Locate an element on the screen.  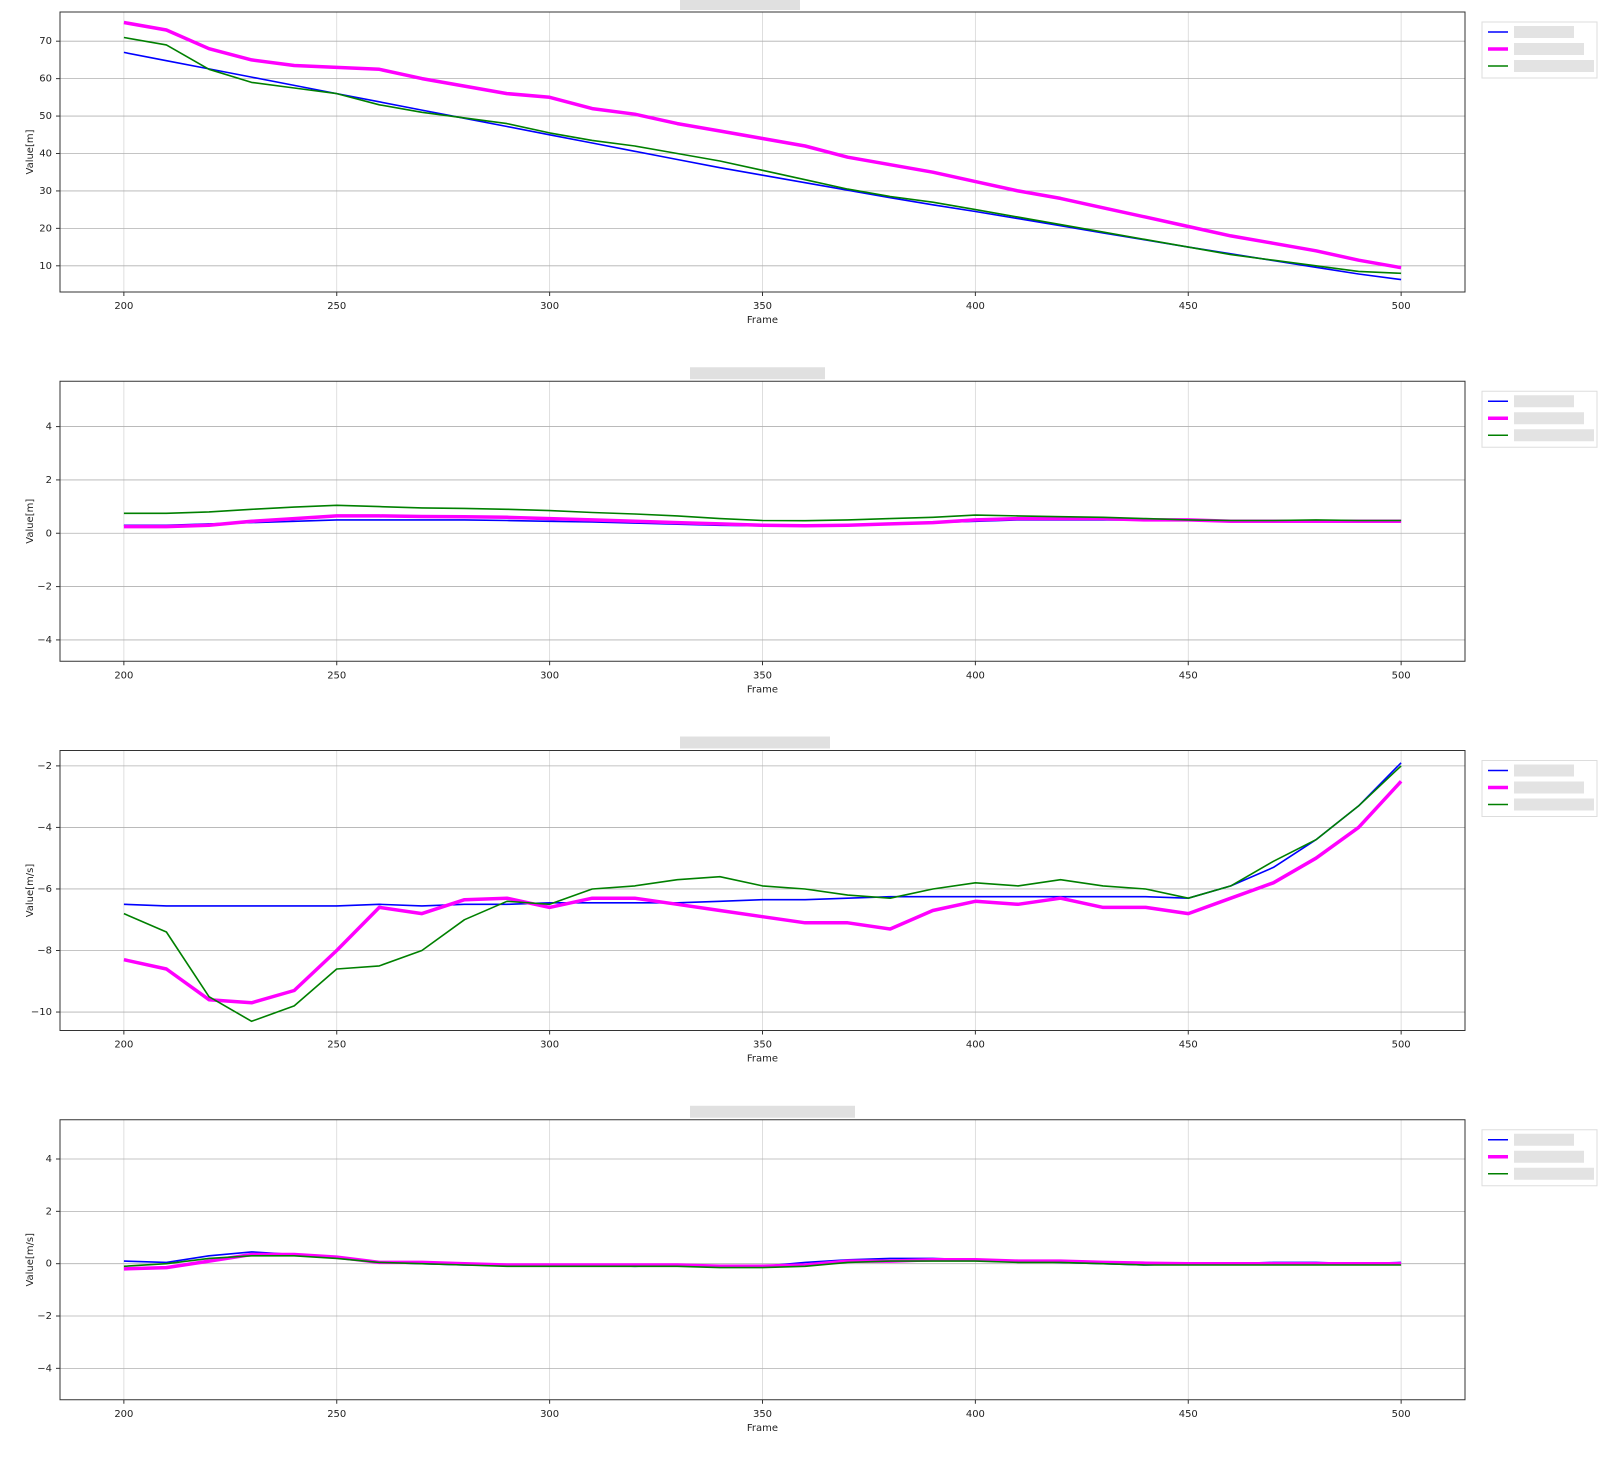
y-tick-label: −8 is located at coordinates (44, 951).